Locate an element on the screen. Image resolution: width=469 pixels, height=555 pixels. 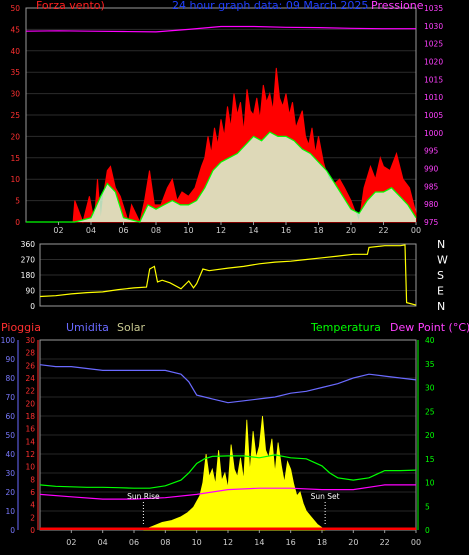
pressure-tick-label: 975 is located at coordinates (431, 222).